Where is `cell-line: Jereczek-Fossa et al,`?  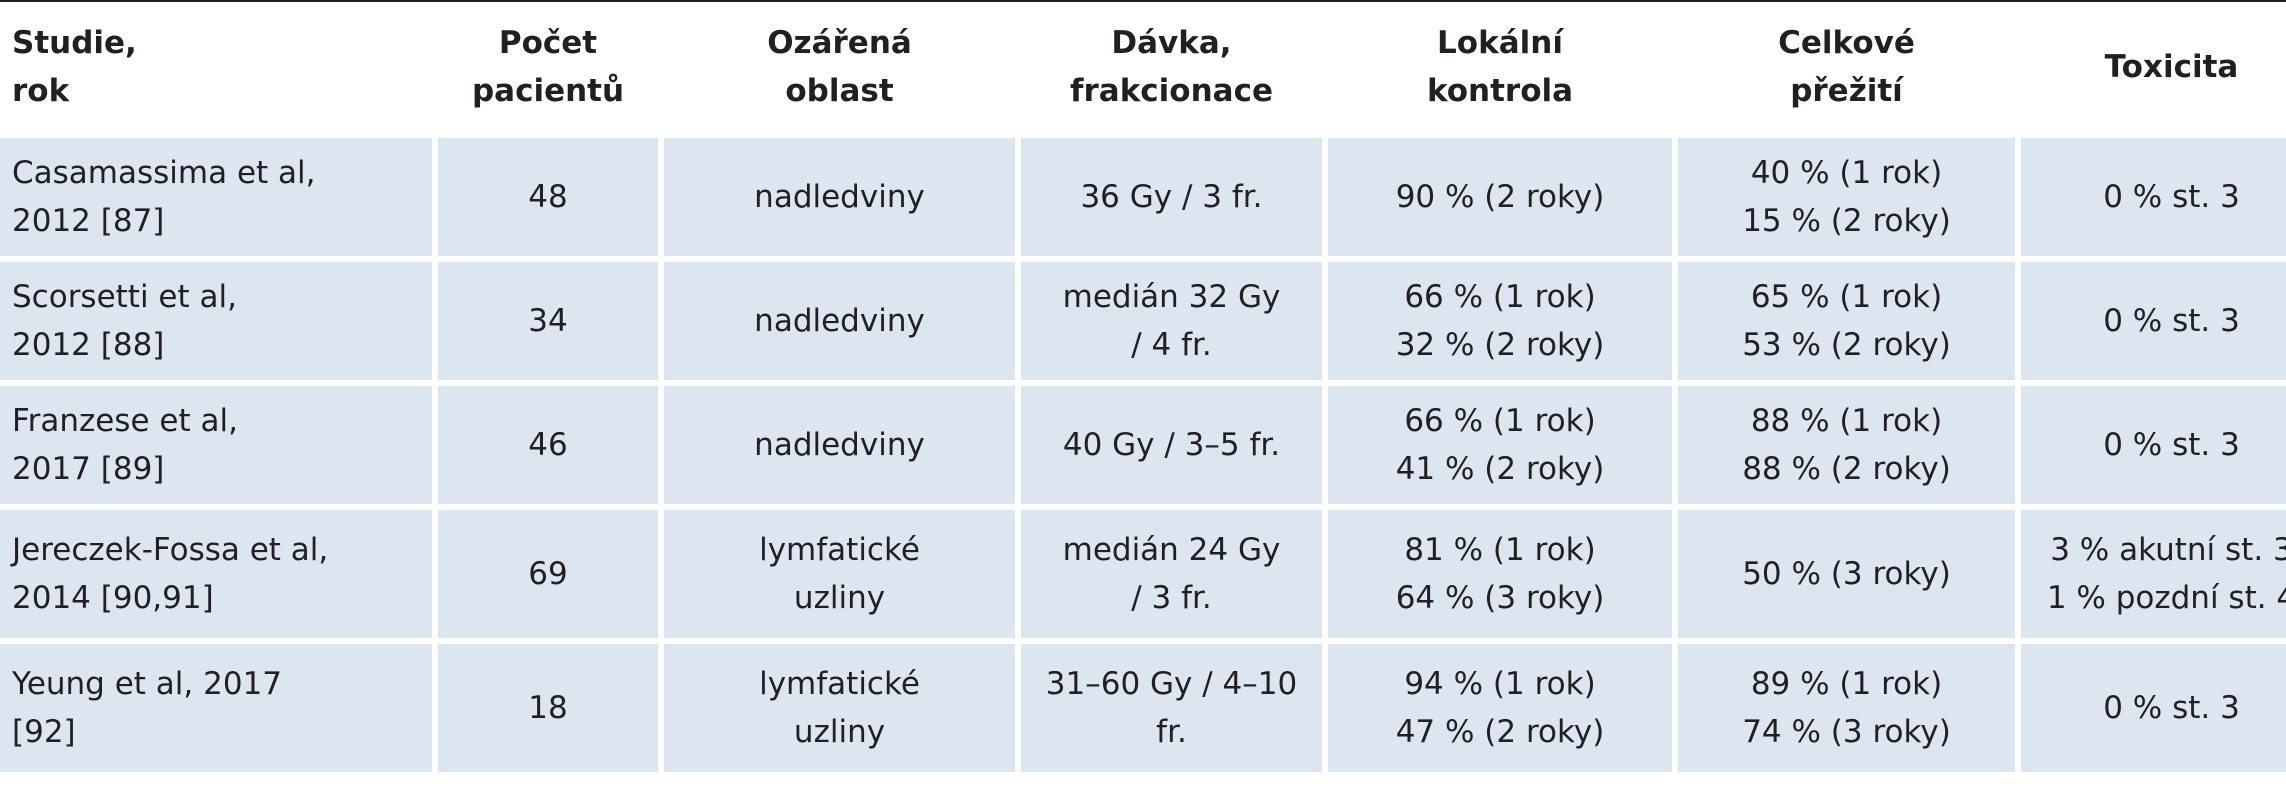
cell-line: Jereczek-Fossa et al, is located at coordinates (170, 550).